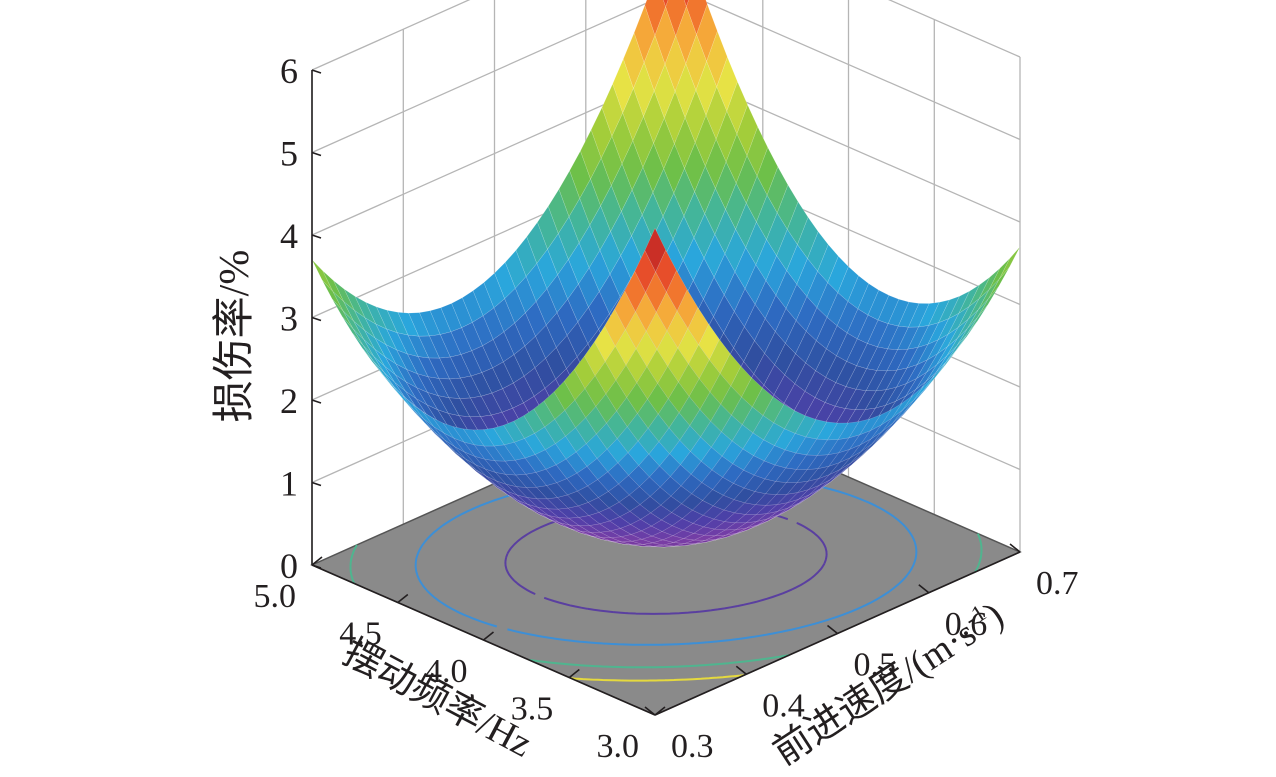 This screenshot has height=777, width=1276. What do you see at coordinates (289, 154) in the screenshot?
I see `z-tick-label-5: 5` at bounding box center [289, 154].